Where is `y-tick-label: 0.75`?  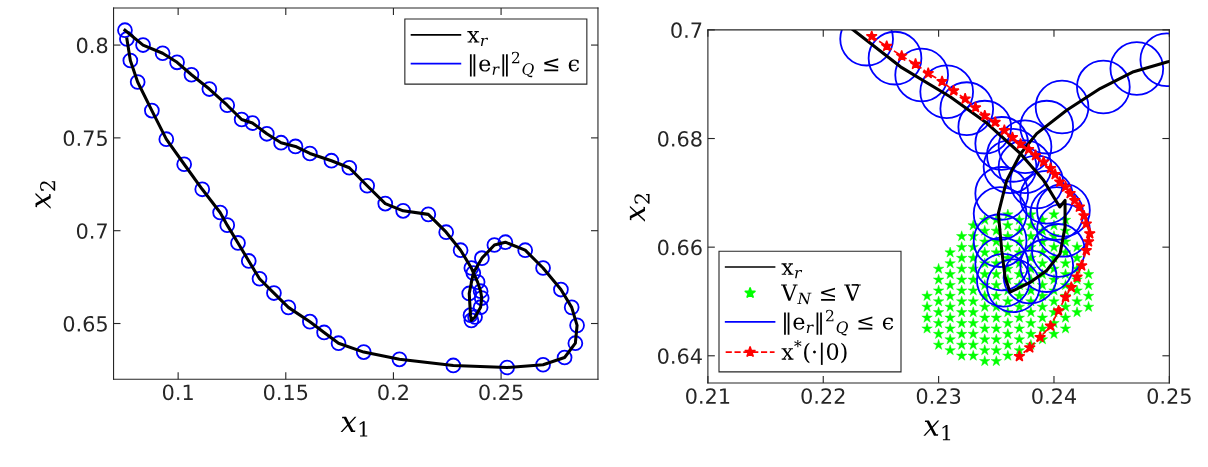 y-tick-label: 0.75 is located at coordinates (85, 138).